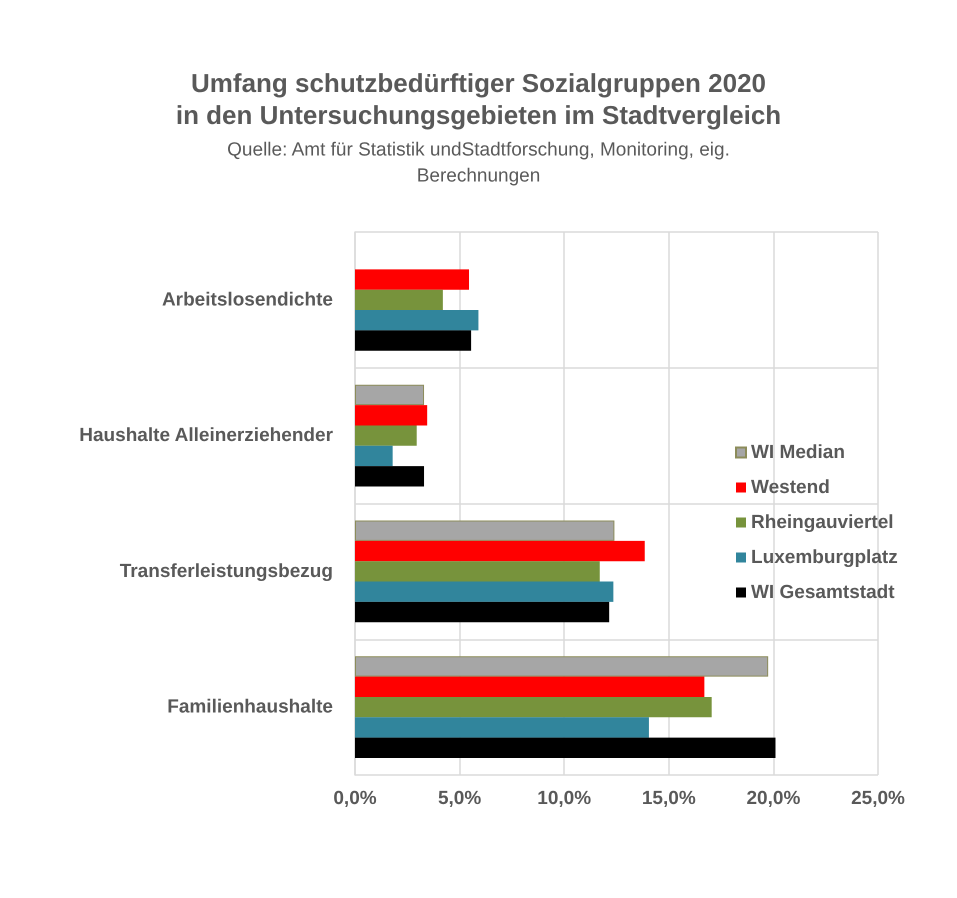 The width and height of the screenshot is (957, 898). Describe the element at coordinates (773, 798) in the screenshot. I see `x-tick-label: 20,0%` at that location.